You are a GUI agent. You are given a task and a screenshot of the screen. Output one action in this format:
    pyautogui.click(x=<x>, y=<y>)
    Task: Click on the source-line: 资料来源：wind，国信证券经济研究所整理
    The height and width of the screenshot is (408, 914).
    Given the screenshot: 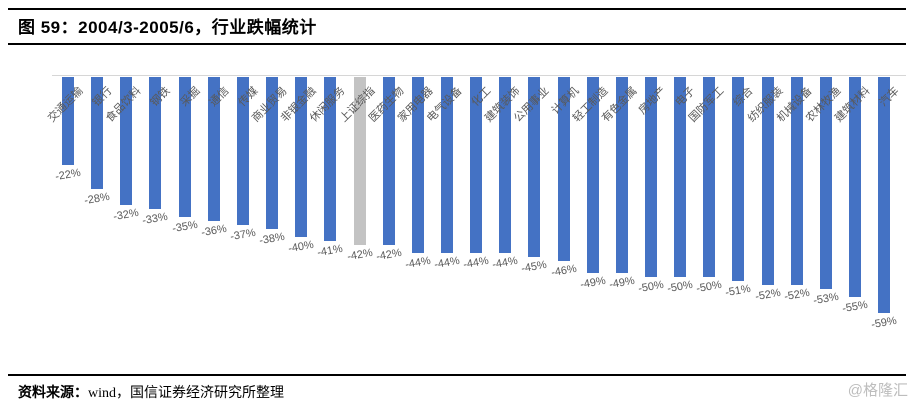 What is the action you would take?
    pyautogui.click(x=151, y=392)
    